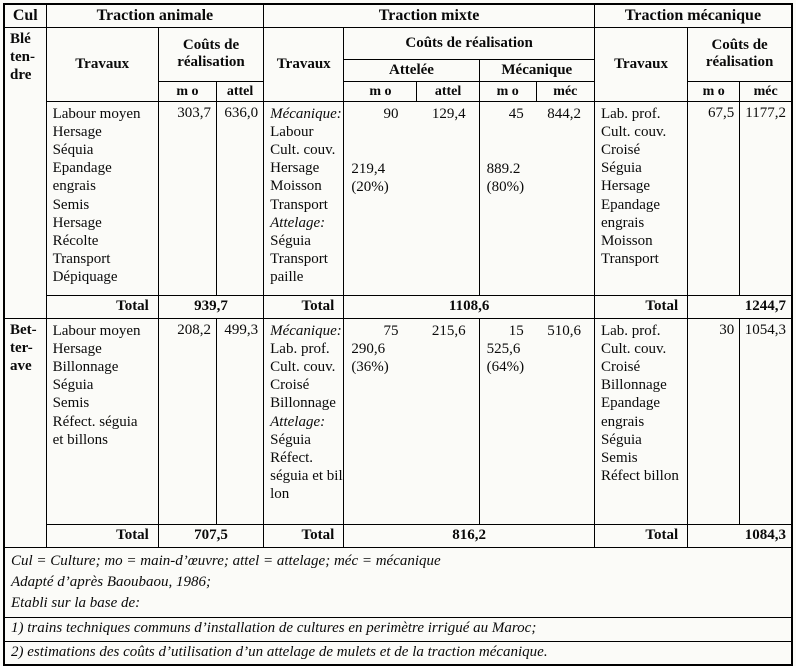 This screenshot has width=796, height=666. Describe the element at coordinates (740, 535) in the screenshot. I see `betterave-tmec-total-value: 1084,3` at that location.